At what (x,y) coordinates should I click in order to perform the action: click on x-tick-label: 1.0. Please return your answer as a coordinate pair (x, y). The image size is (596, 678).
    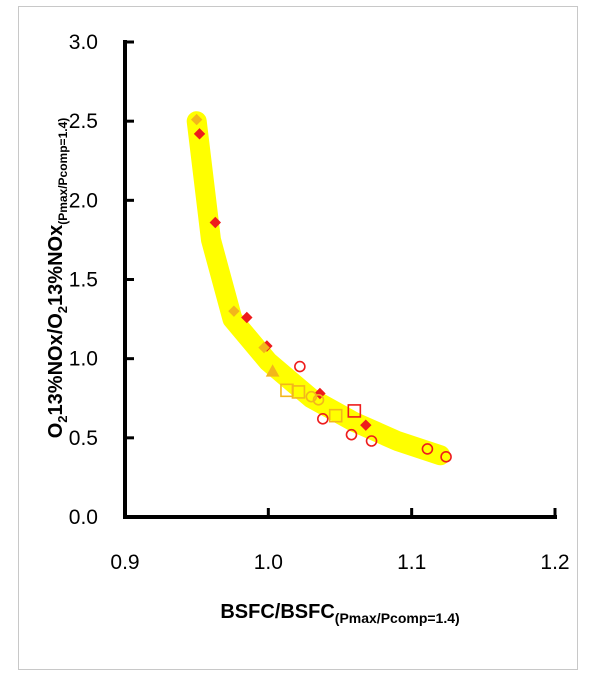
    Looking at the image, I should click on (268, 562).